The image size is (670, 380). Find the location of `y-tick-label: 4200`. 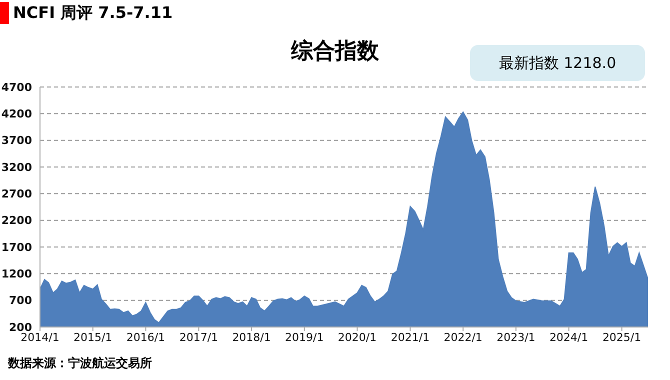

y-tick-label: 4200 is located at coordinates (16, 114).